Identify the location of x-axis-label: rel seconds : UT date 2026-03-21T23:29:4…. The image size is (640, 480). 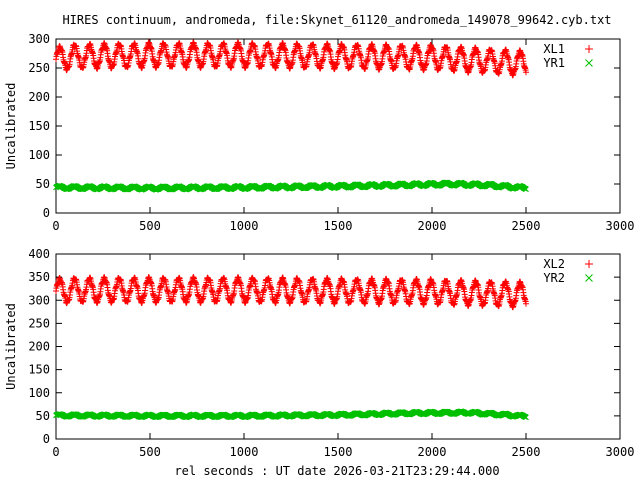
(336, 471).